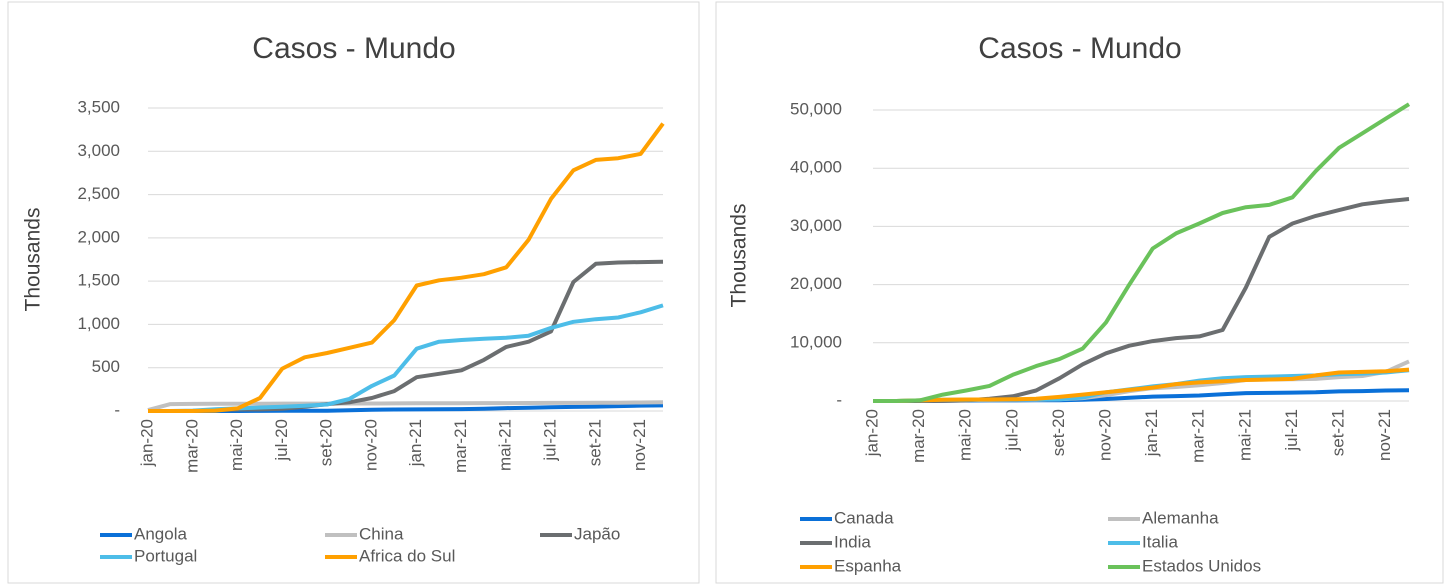  Describe the element at coordinates (165, 555) in the screenshot. I see `legend-label: Portugal` at that location.